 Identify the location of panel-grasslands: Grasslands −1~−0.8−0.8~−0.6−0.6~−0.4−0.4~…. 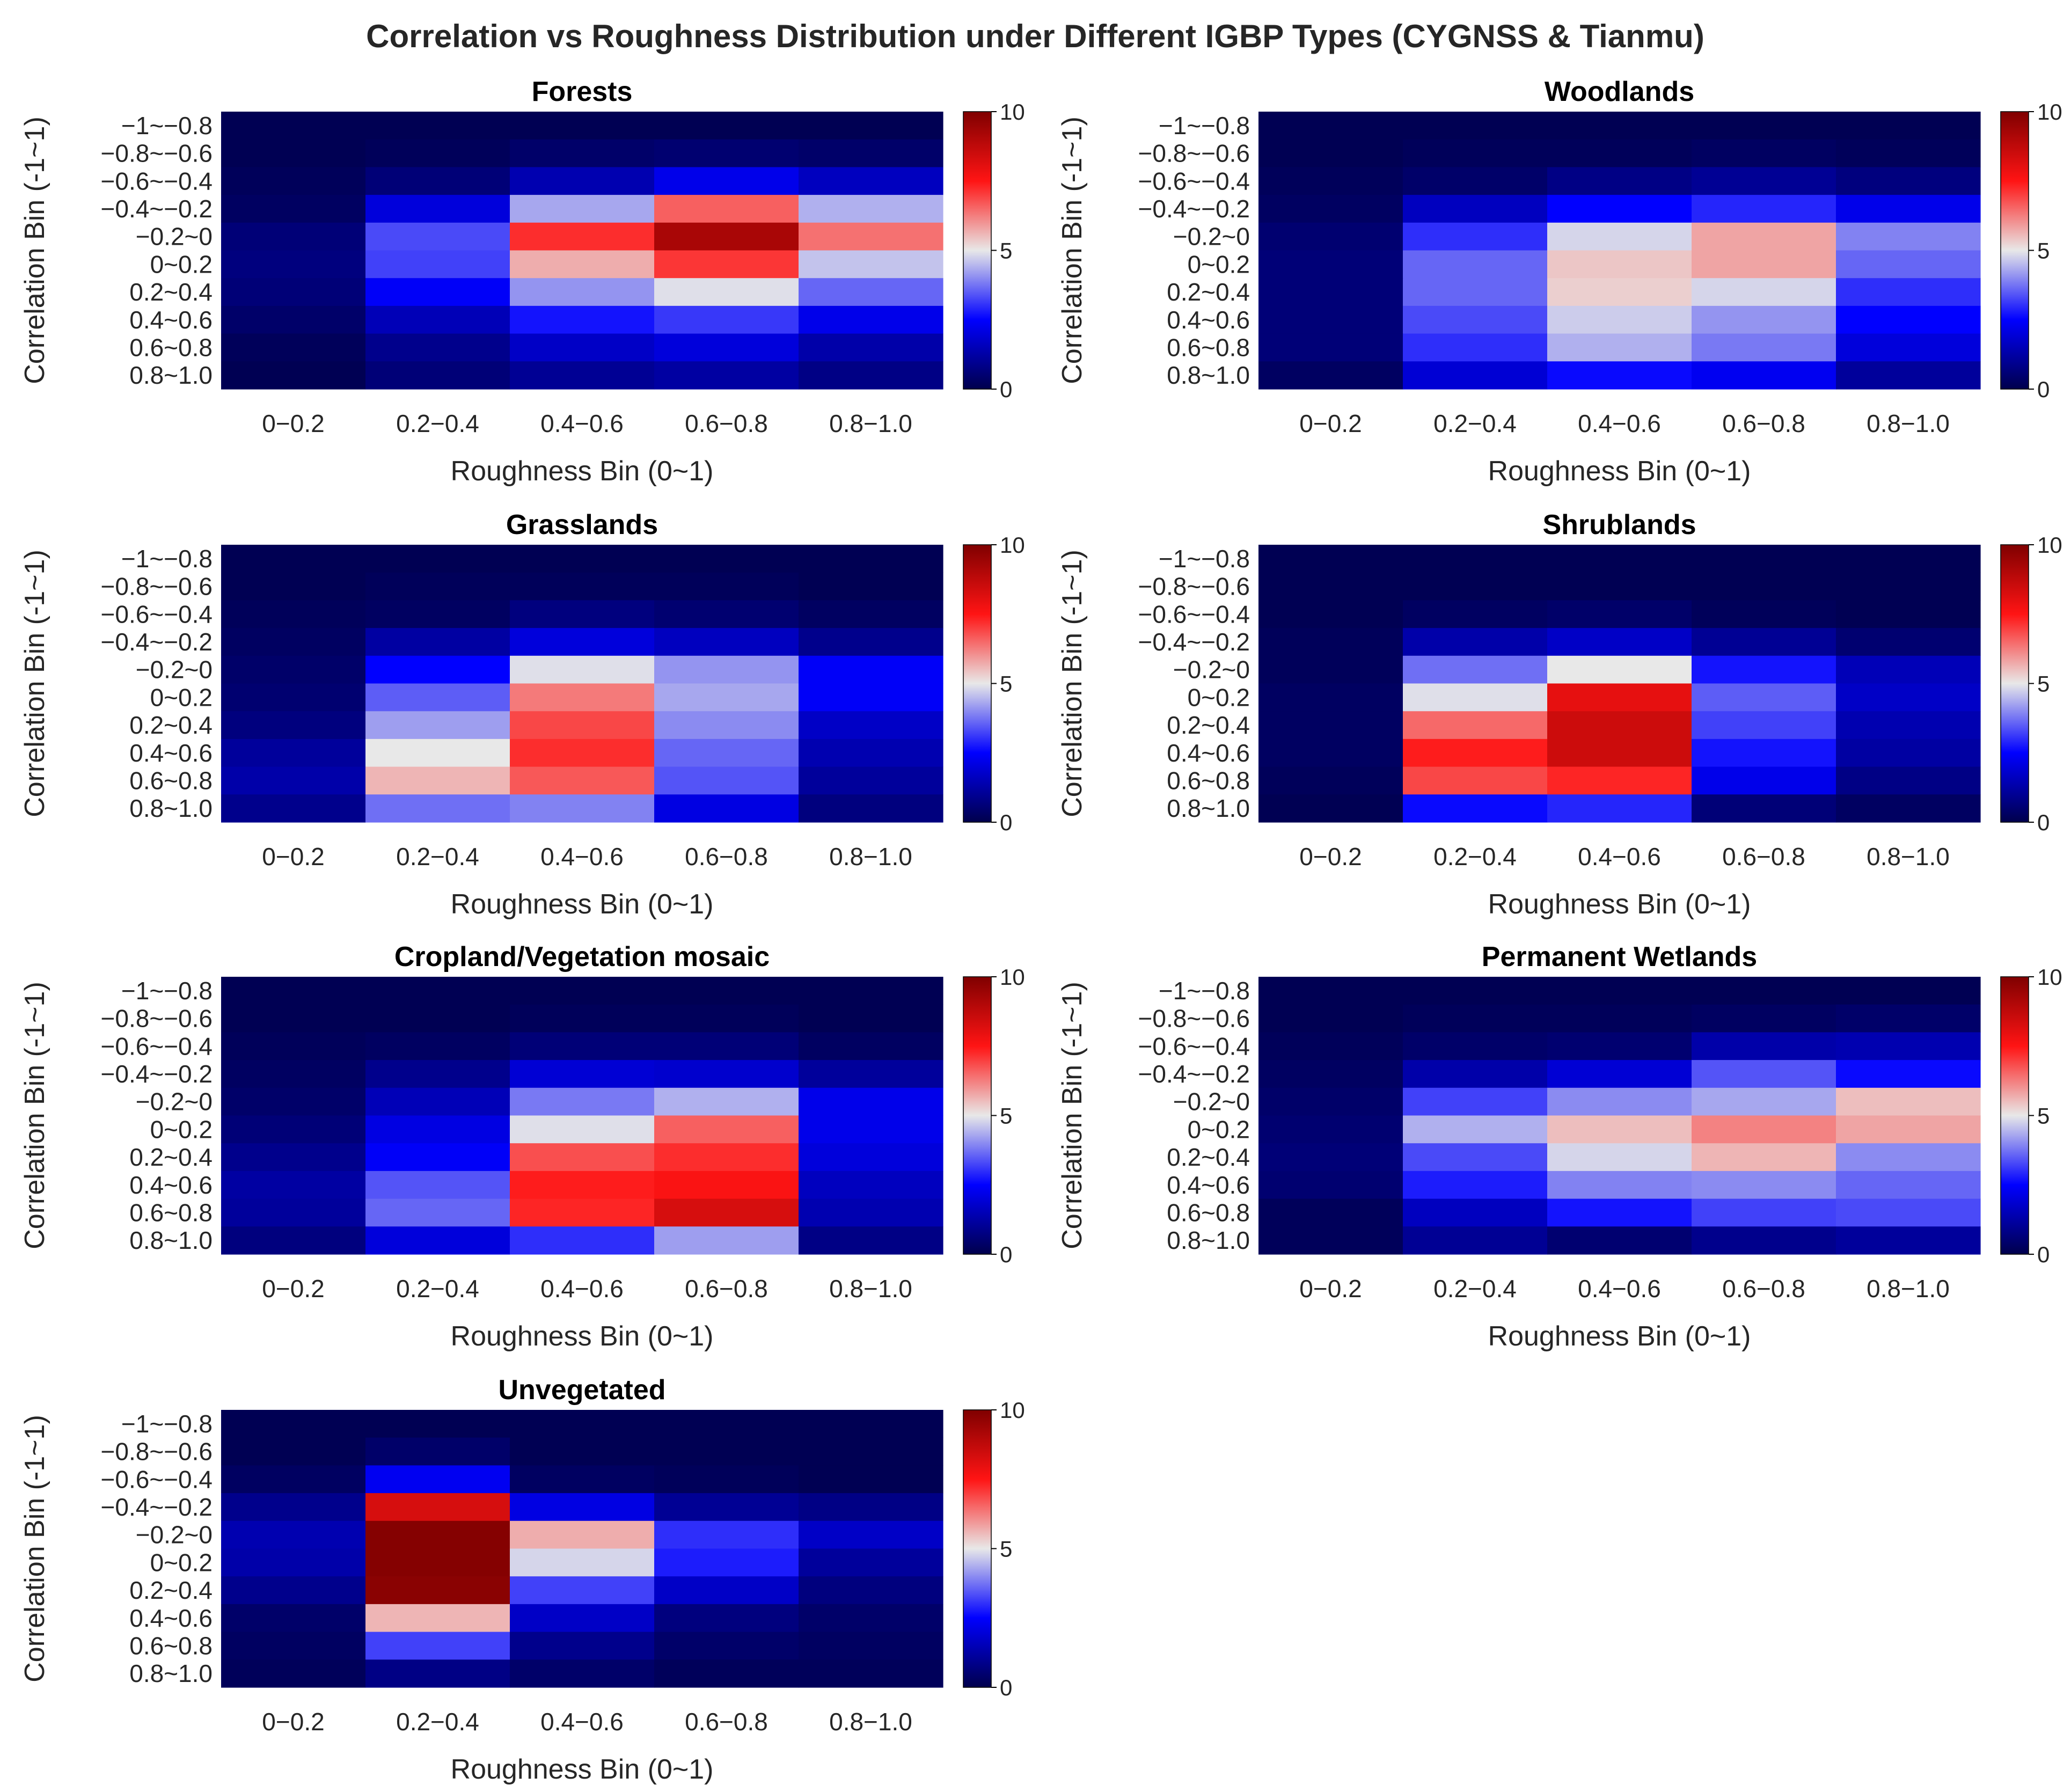
(522, 714).